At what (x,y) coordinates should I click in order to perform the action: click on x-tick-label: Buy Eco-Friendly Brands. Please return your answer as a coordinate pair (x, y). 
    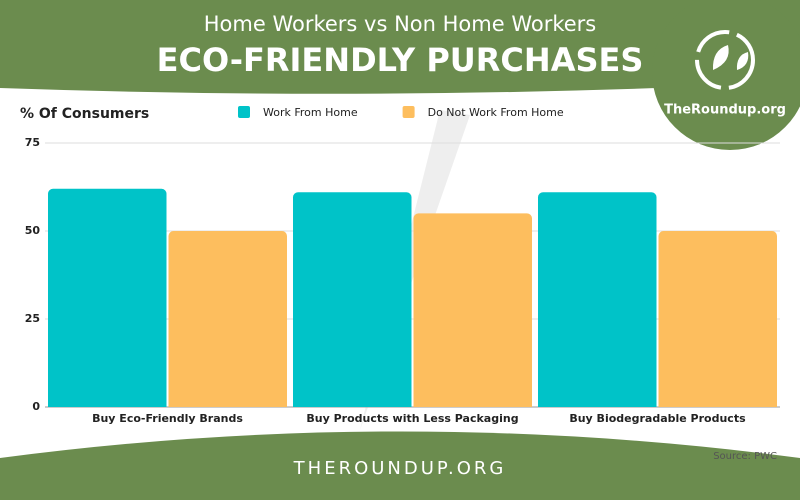
    Looking at the image, I should click on (167, 418).